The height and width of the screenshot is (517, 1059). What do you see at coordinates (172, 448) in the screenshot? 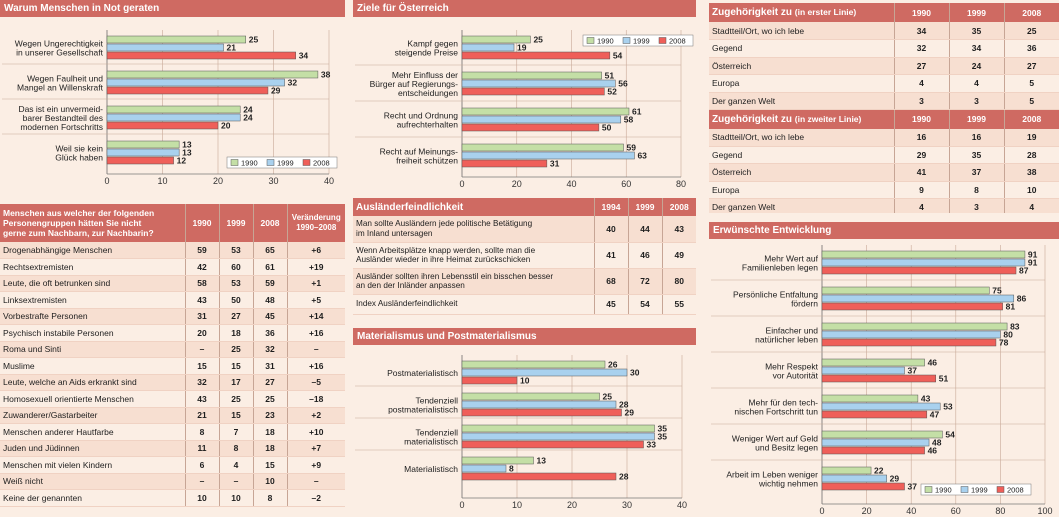
I see `table-row: Juden und Jüdinnen 11 8 18 +7` at bounding box center [172, 448].